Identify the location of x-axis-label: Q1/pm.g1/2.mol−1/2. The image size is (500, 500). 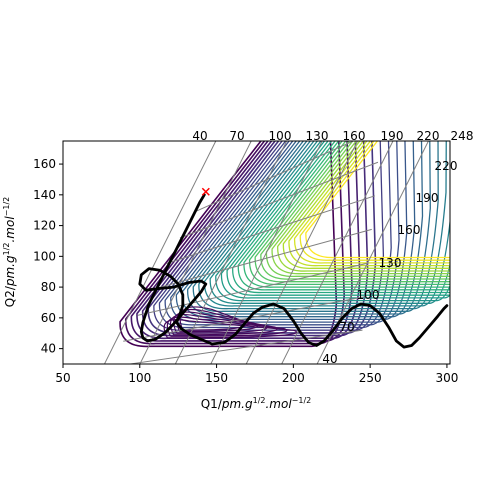
(256, 403).